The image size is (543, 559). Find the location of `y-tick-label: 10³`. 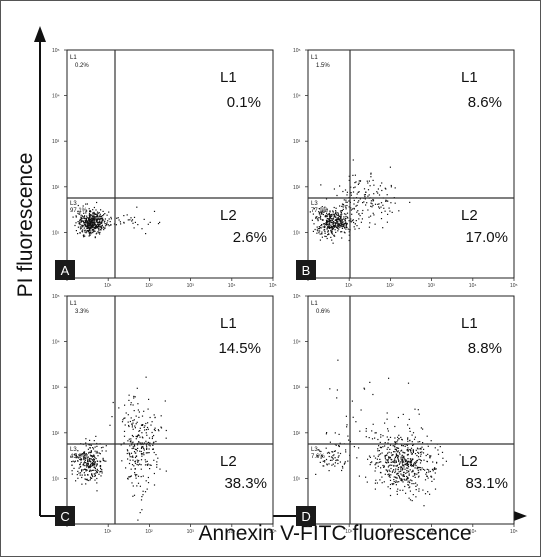

y-tick-label: 10³ is located at coordinates (297, 388).